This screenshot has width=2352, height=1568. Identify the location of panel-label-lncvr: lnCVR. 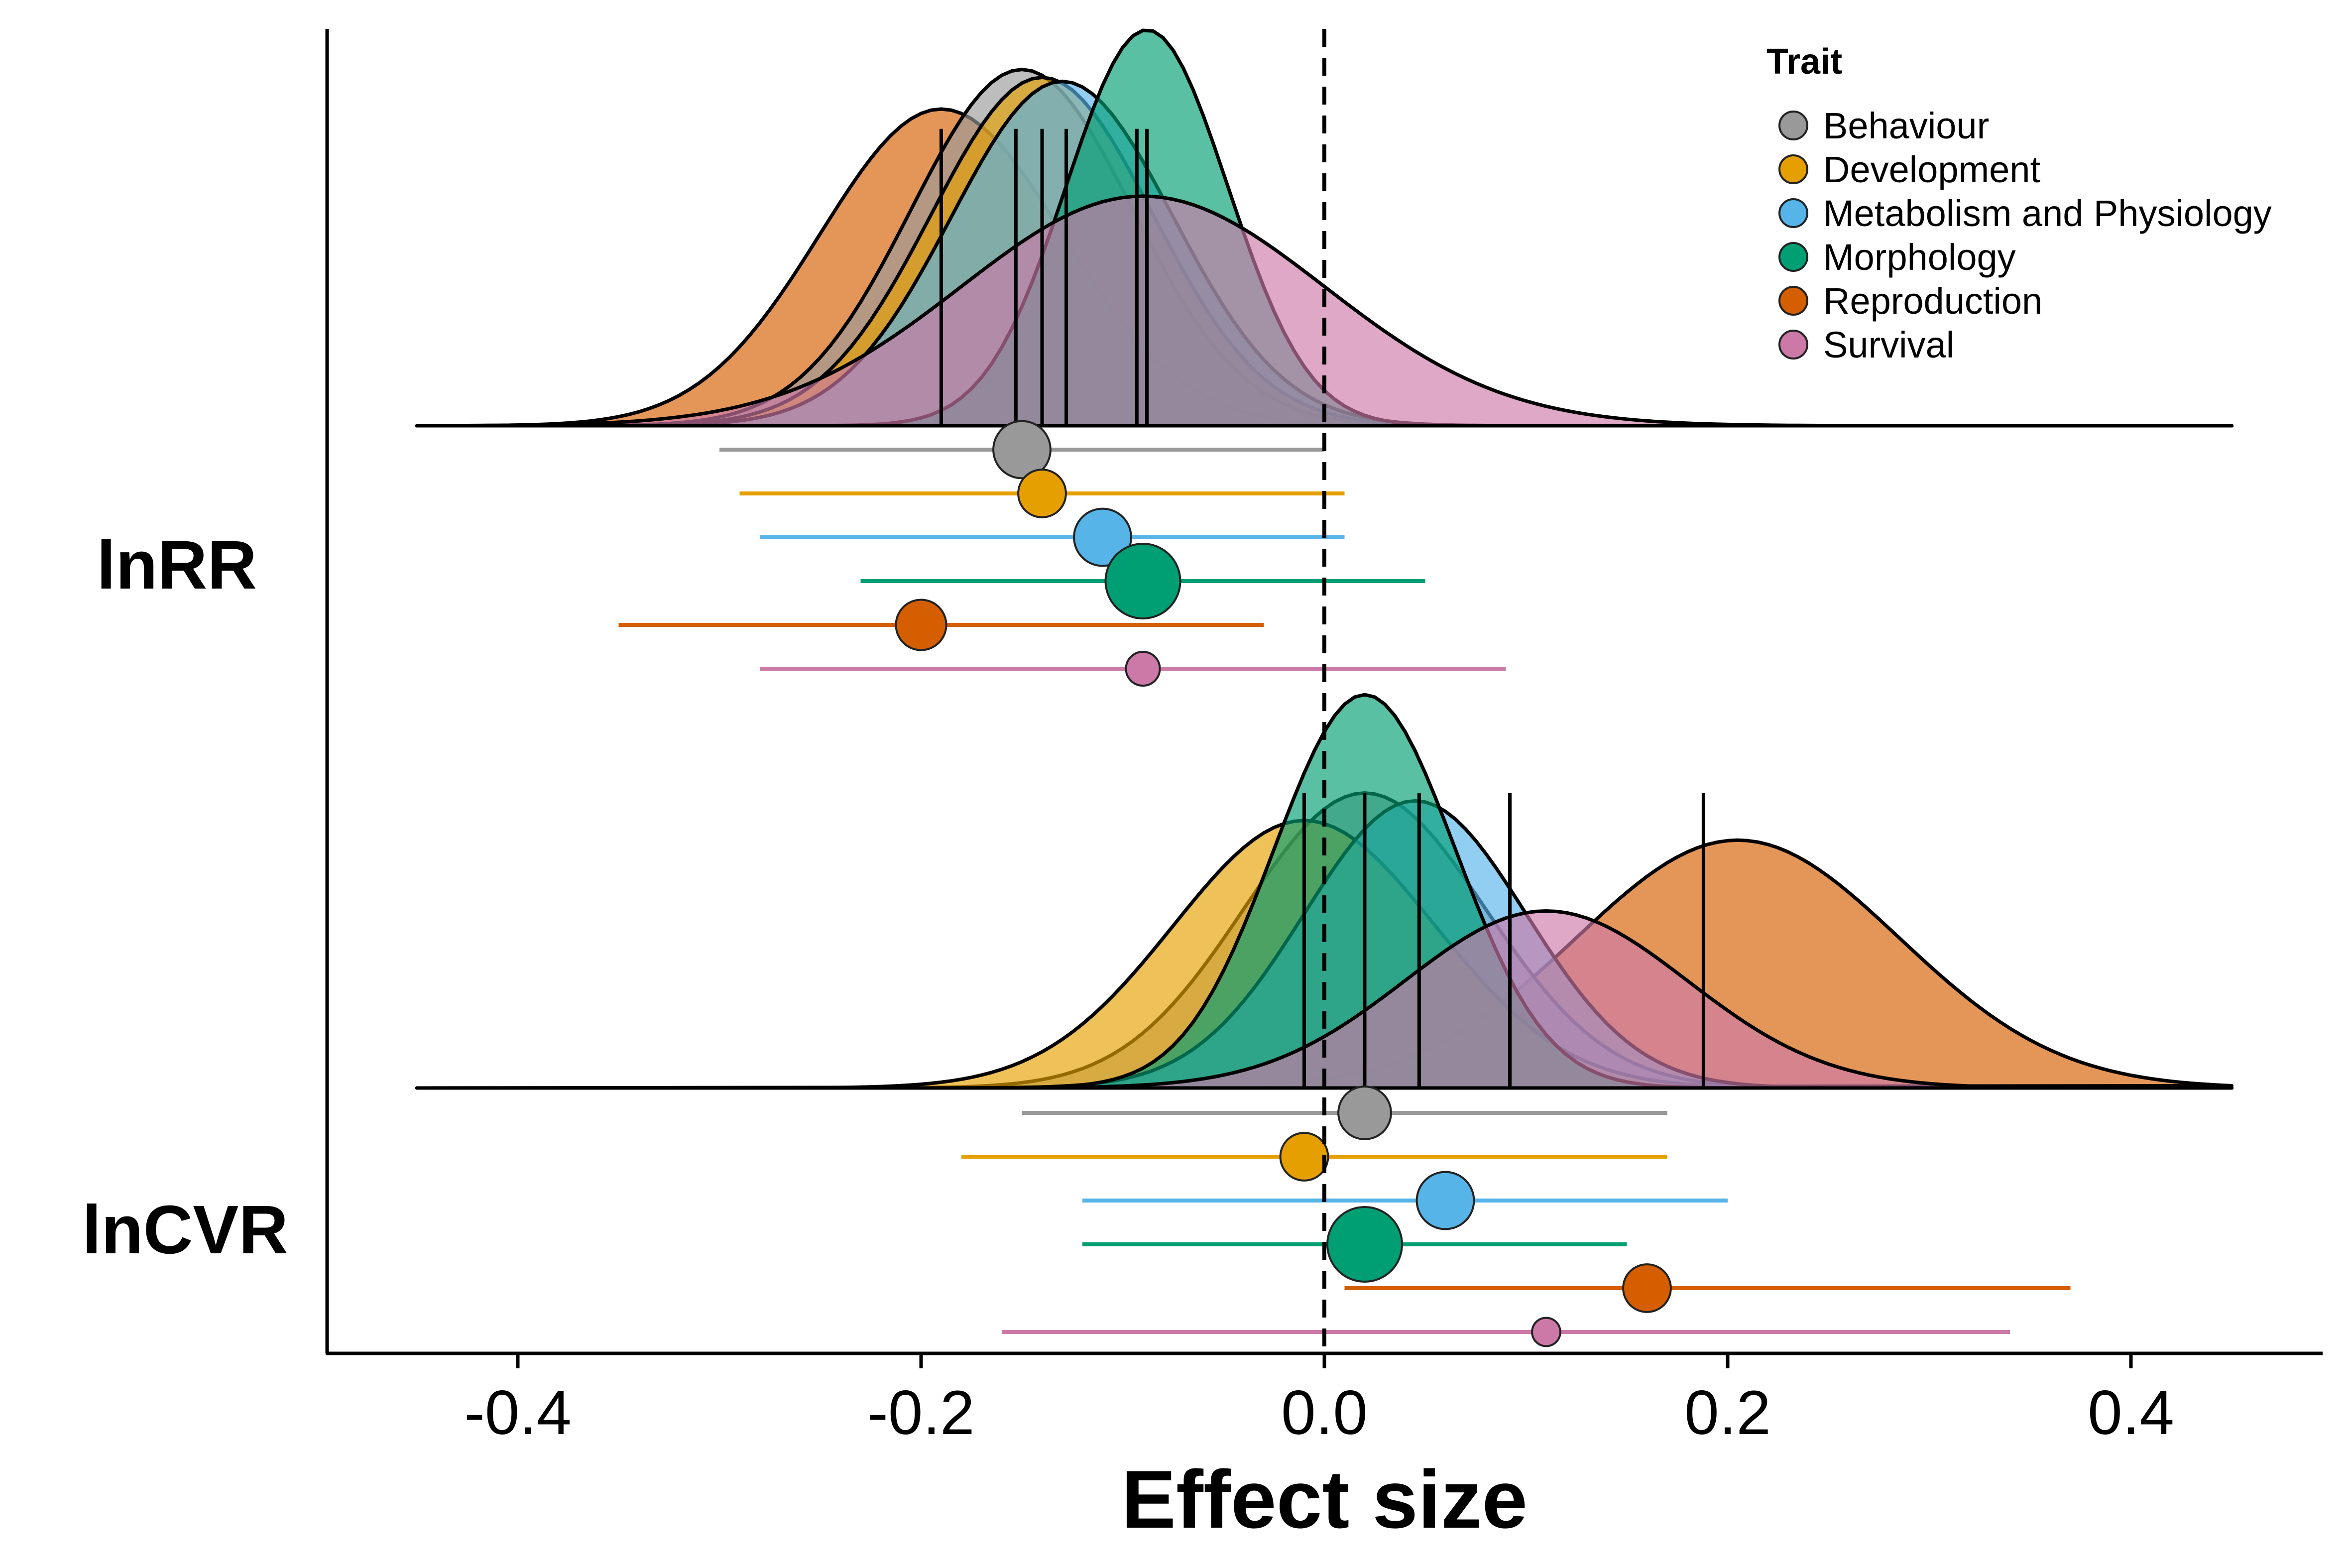
(185, 1230).